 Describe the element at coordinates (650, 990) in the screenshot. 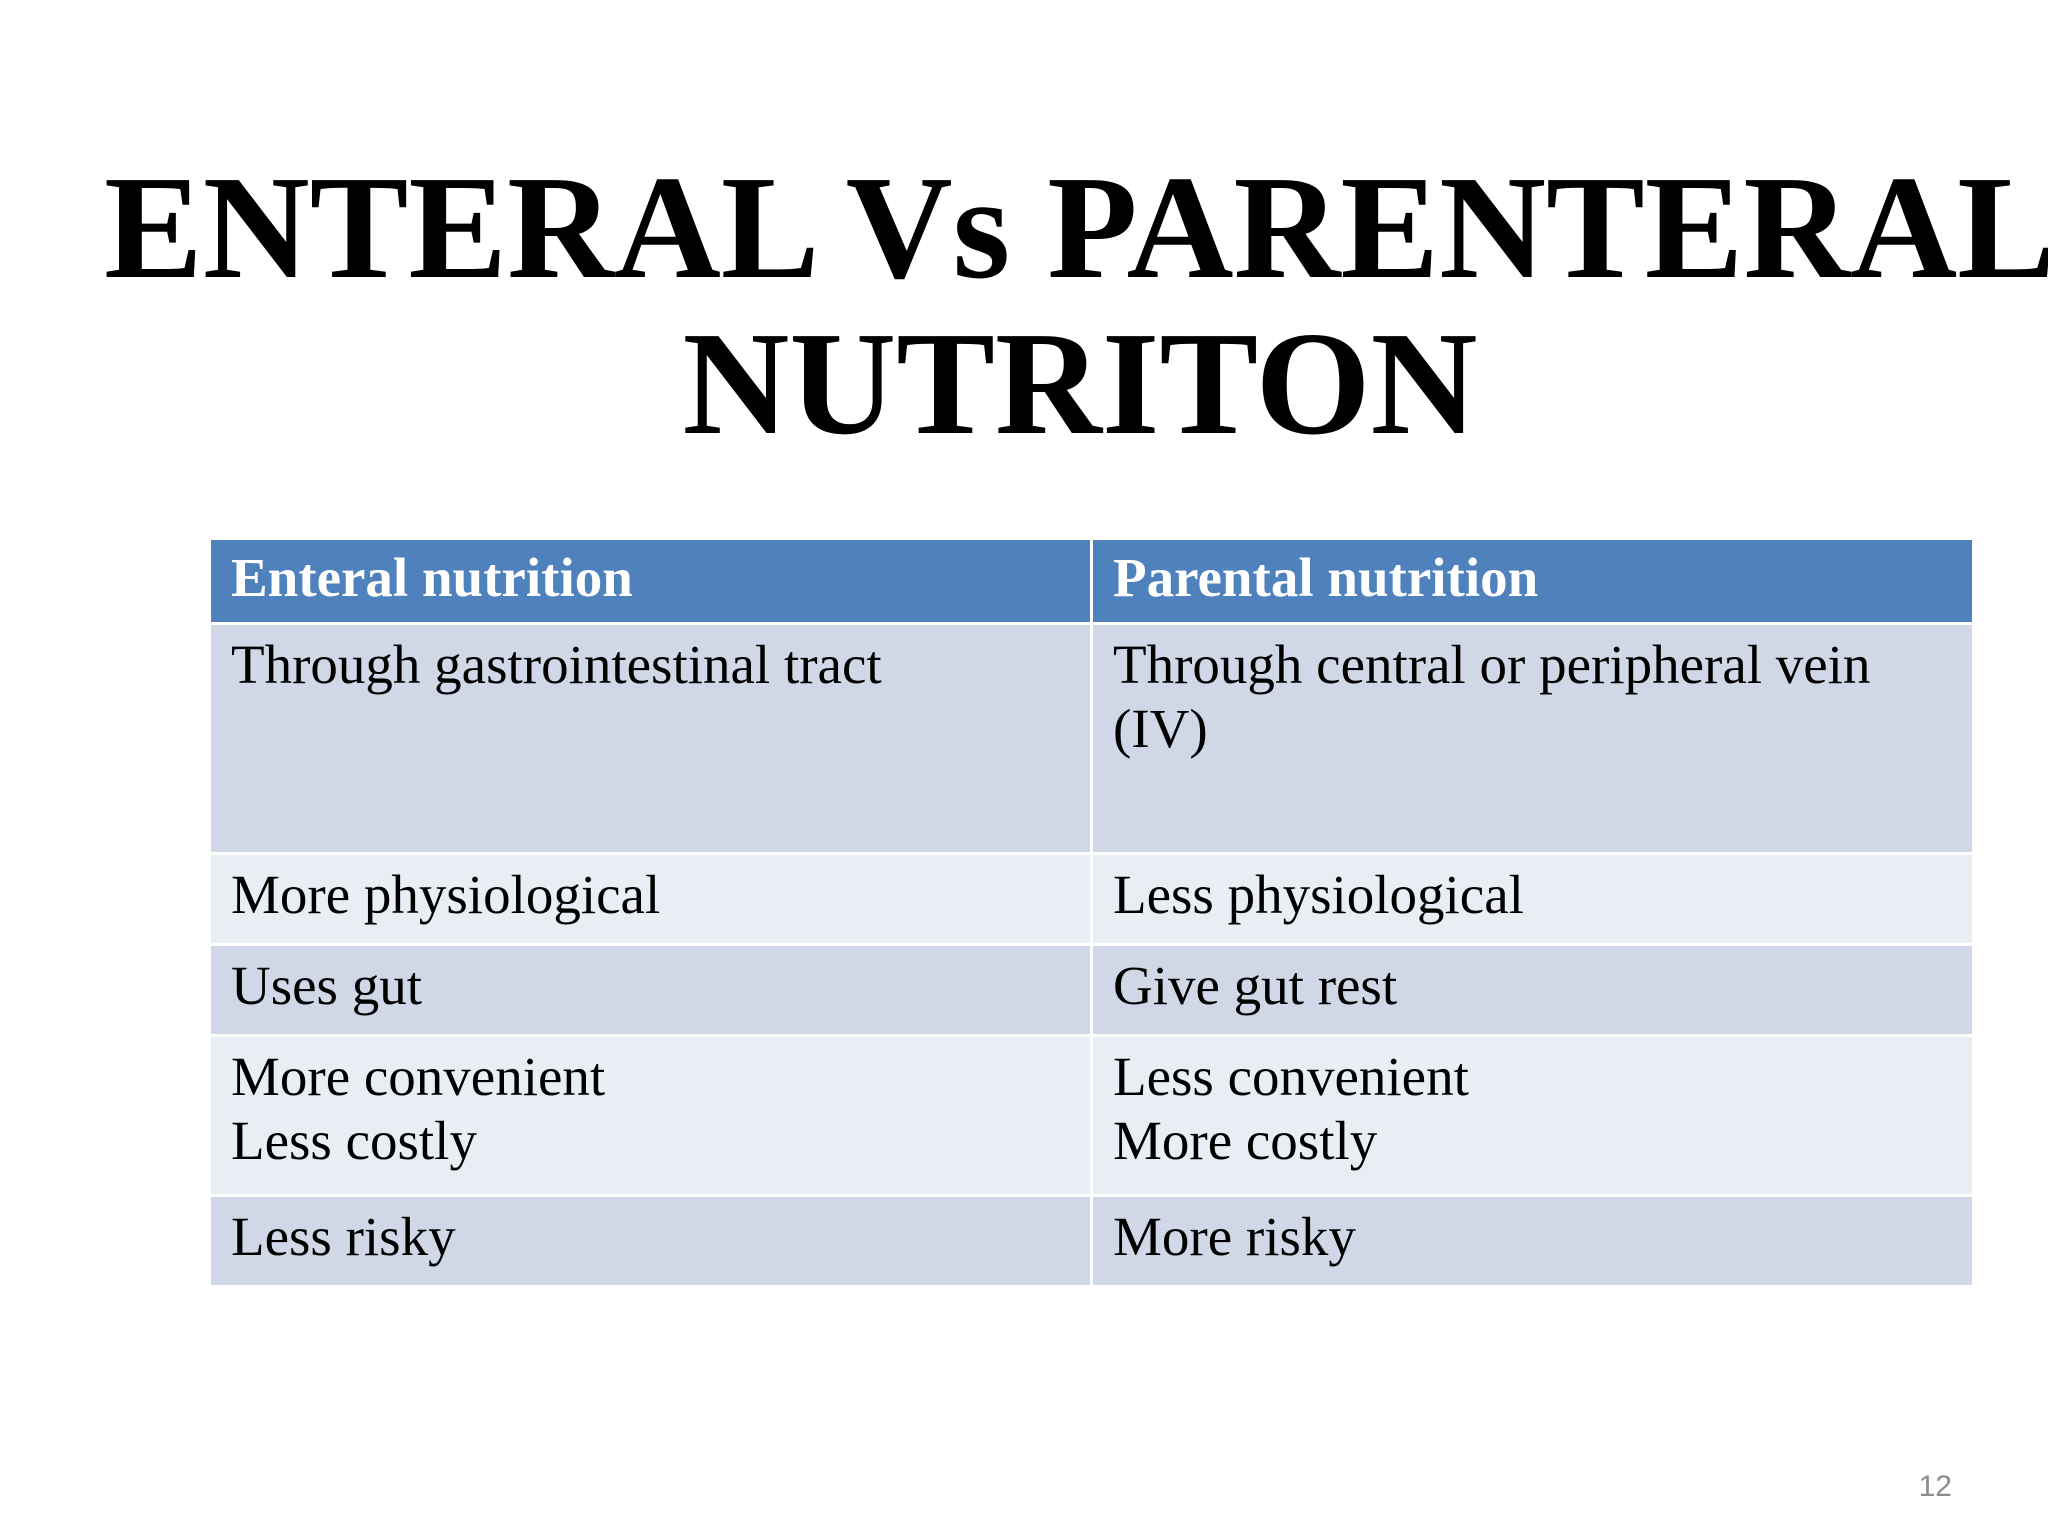

I see `table-cell-enteral: Uses gut` at that location.